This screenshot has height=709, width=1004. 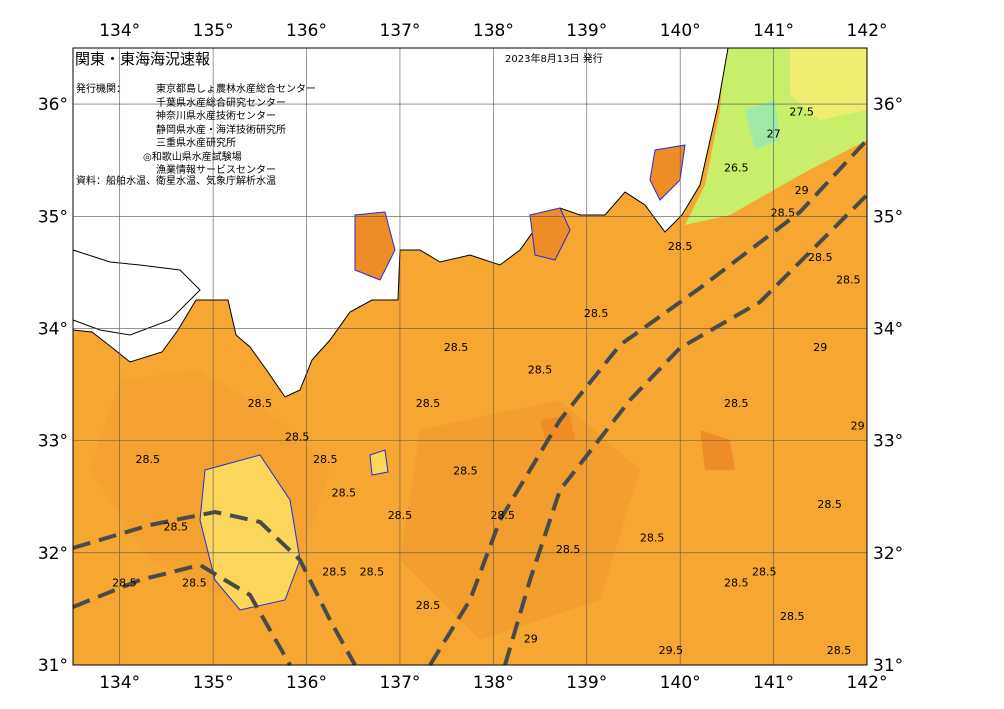 I want to click on map-title: 関東・東海海況速報, so click(x=143, y=59).